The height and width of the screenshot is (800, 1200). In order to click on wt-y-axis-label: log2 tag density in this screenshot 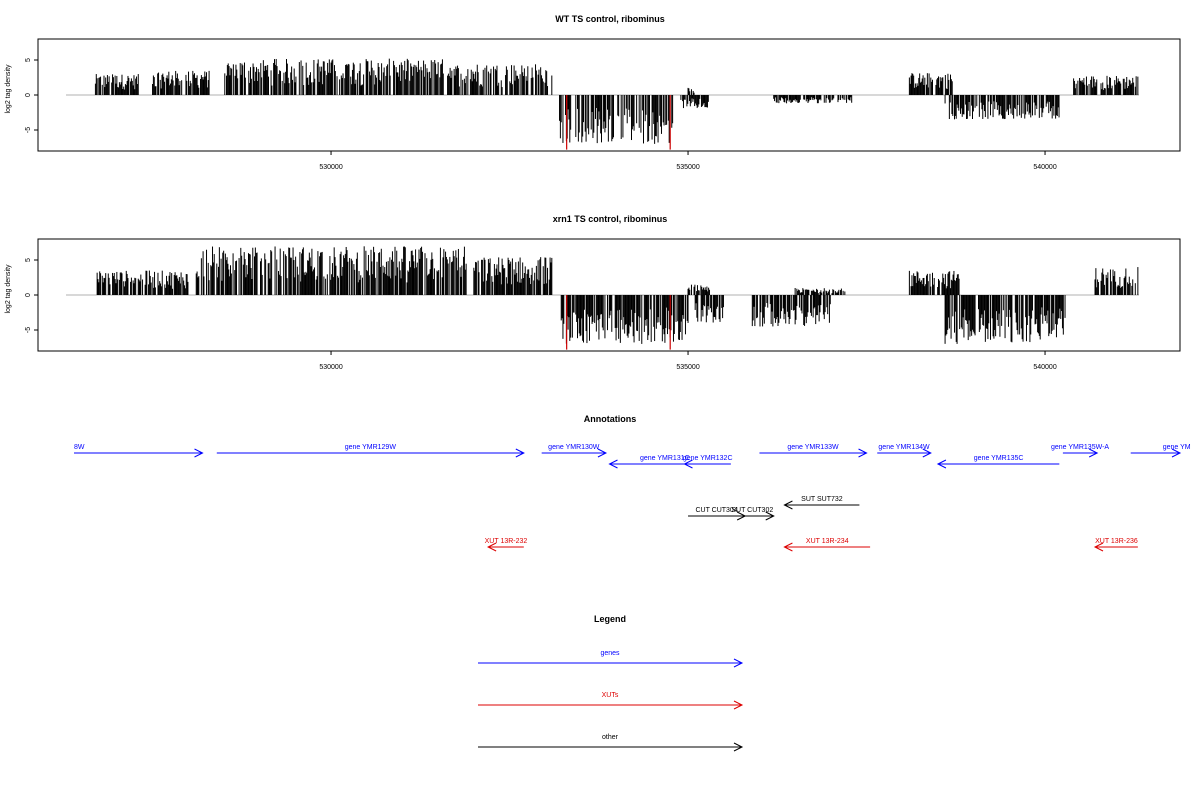, I will do `click(8, 89)`.